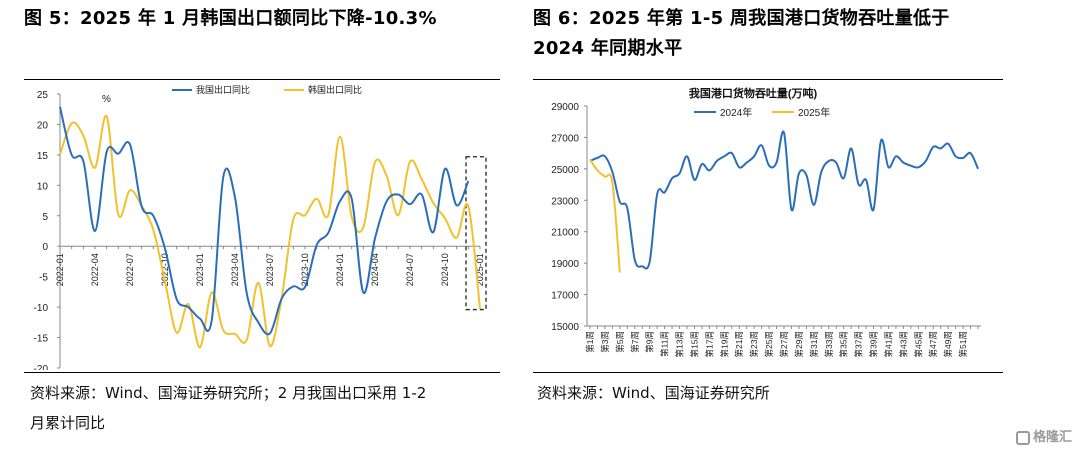 The width and height of the screenshot is (1080, 451). What do you see at coordinates (784, 344) in the screenshot?
I see `right-x-tick-label: 第27周` at bounding box center [784, 344].